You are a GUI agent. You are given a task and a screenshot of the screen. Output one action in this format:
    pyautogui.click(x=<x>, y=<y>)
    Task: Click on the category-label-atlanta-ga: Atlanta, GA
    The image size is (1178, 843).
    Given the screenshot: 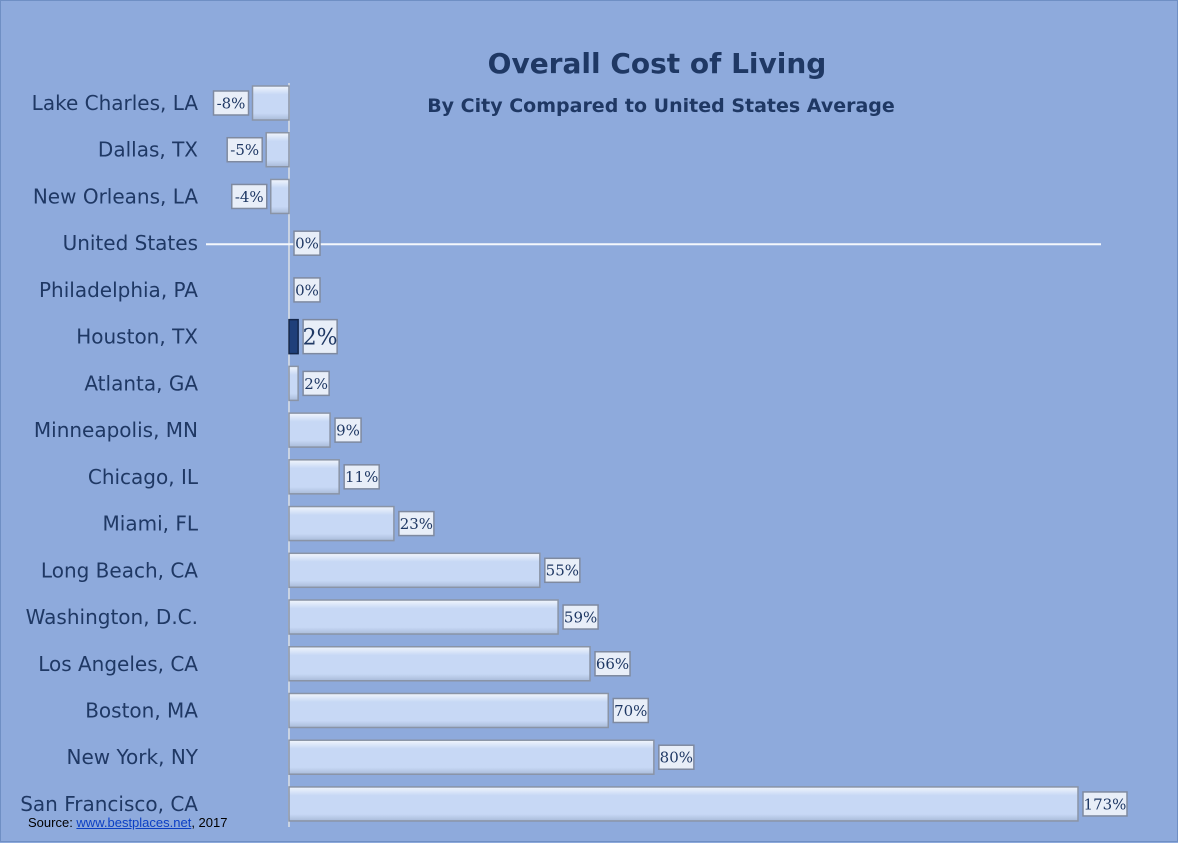 What is the action you would take?
    pyautogui.click(x=141, y=383)
    